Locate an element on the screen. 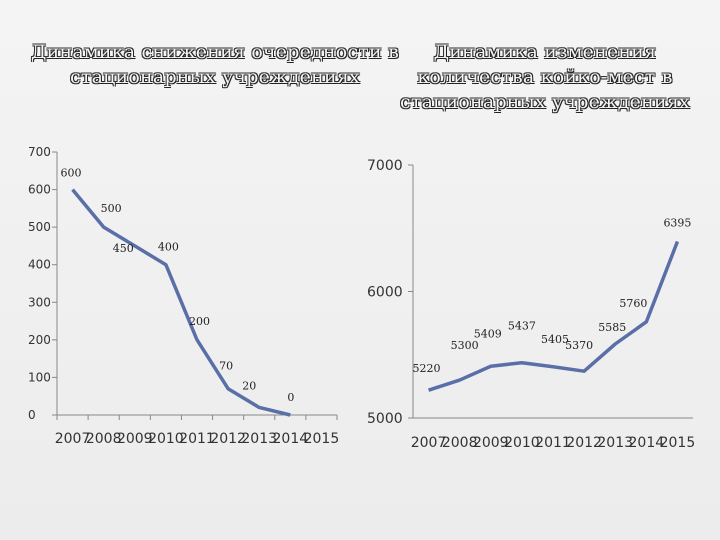 Image resolution: width=720 pixels, height=540 pixels. right-series-line is located at coordinates (554, 316).